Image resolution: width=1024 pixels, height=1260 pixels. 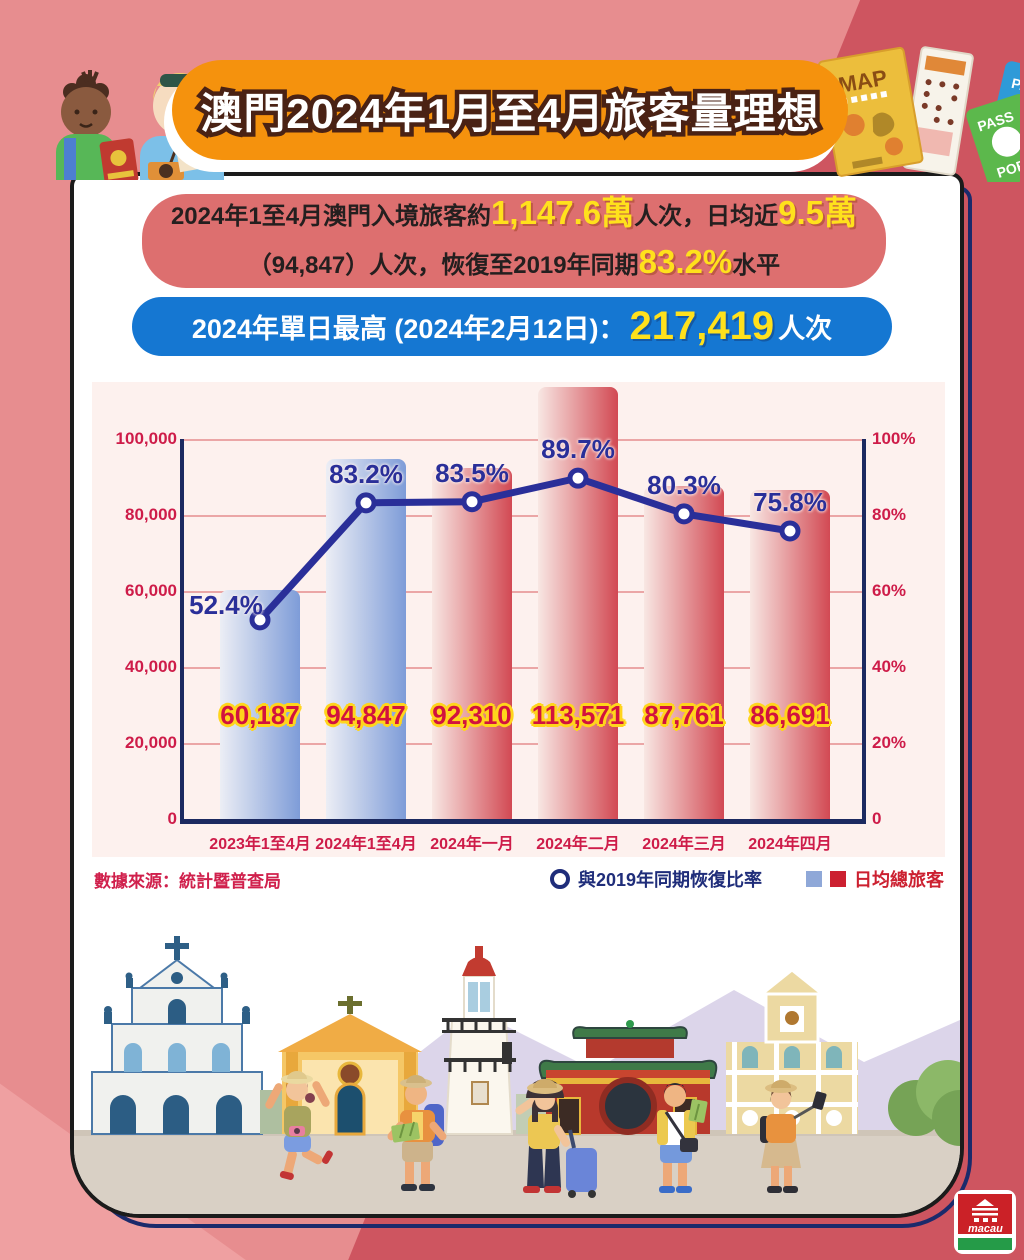 I want to click on x-axis, so click(x=523, y=821).